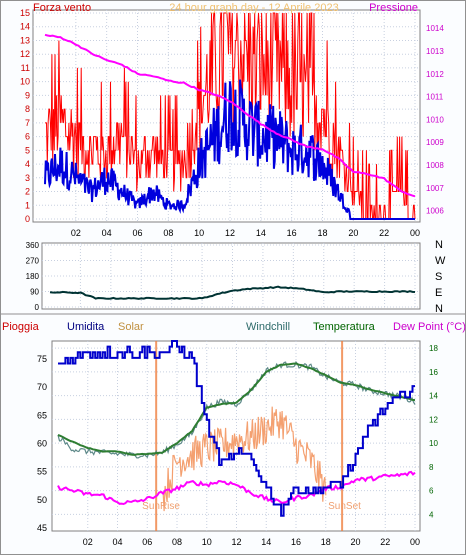  Describe the element at coordinates (433, 419) in the screenshot. I see `y2-tick-label: 12` at that location.